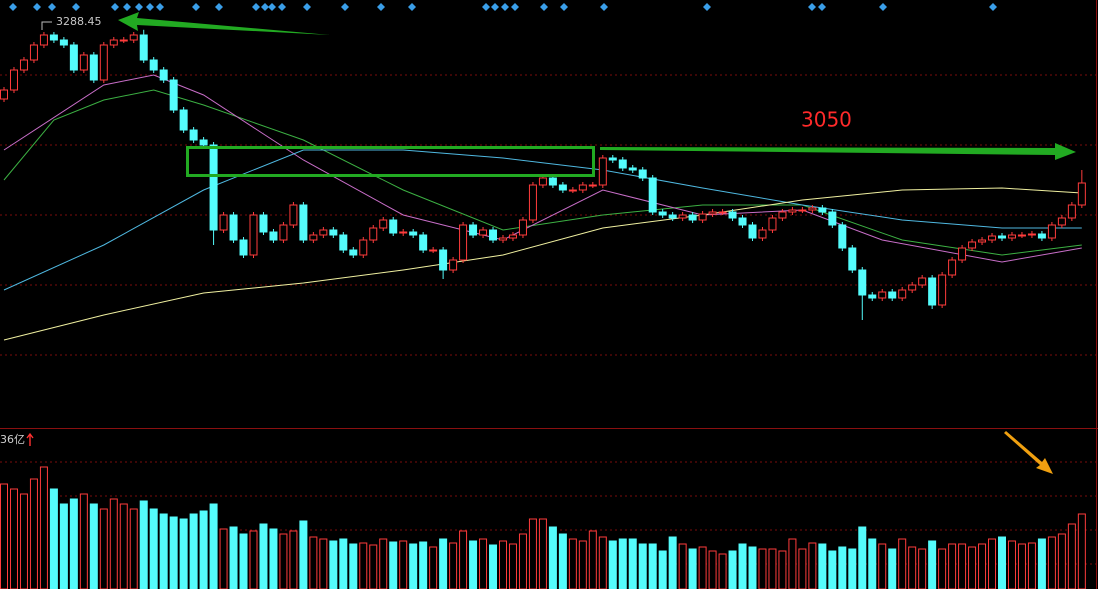  What do you see at coordinates (12, 439) in the screenshot?
I see `volume-label: 36亿` at bounding box center [12, 439].